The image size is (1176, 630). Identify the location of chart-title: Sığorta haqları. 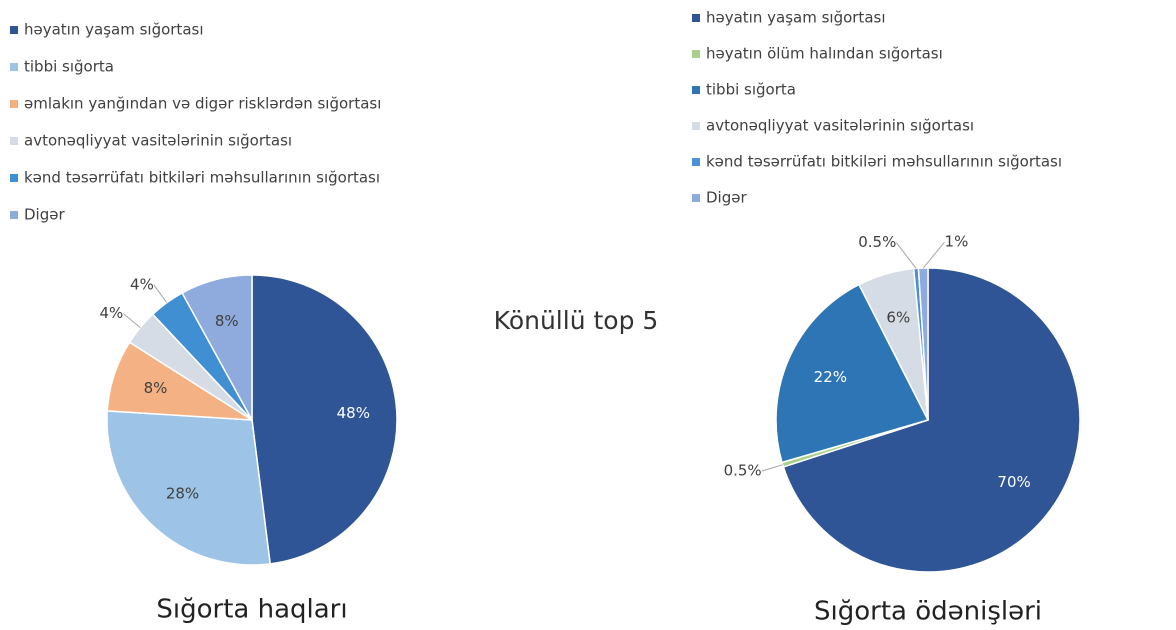
(251, 610).